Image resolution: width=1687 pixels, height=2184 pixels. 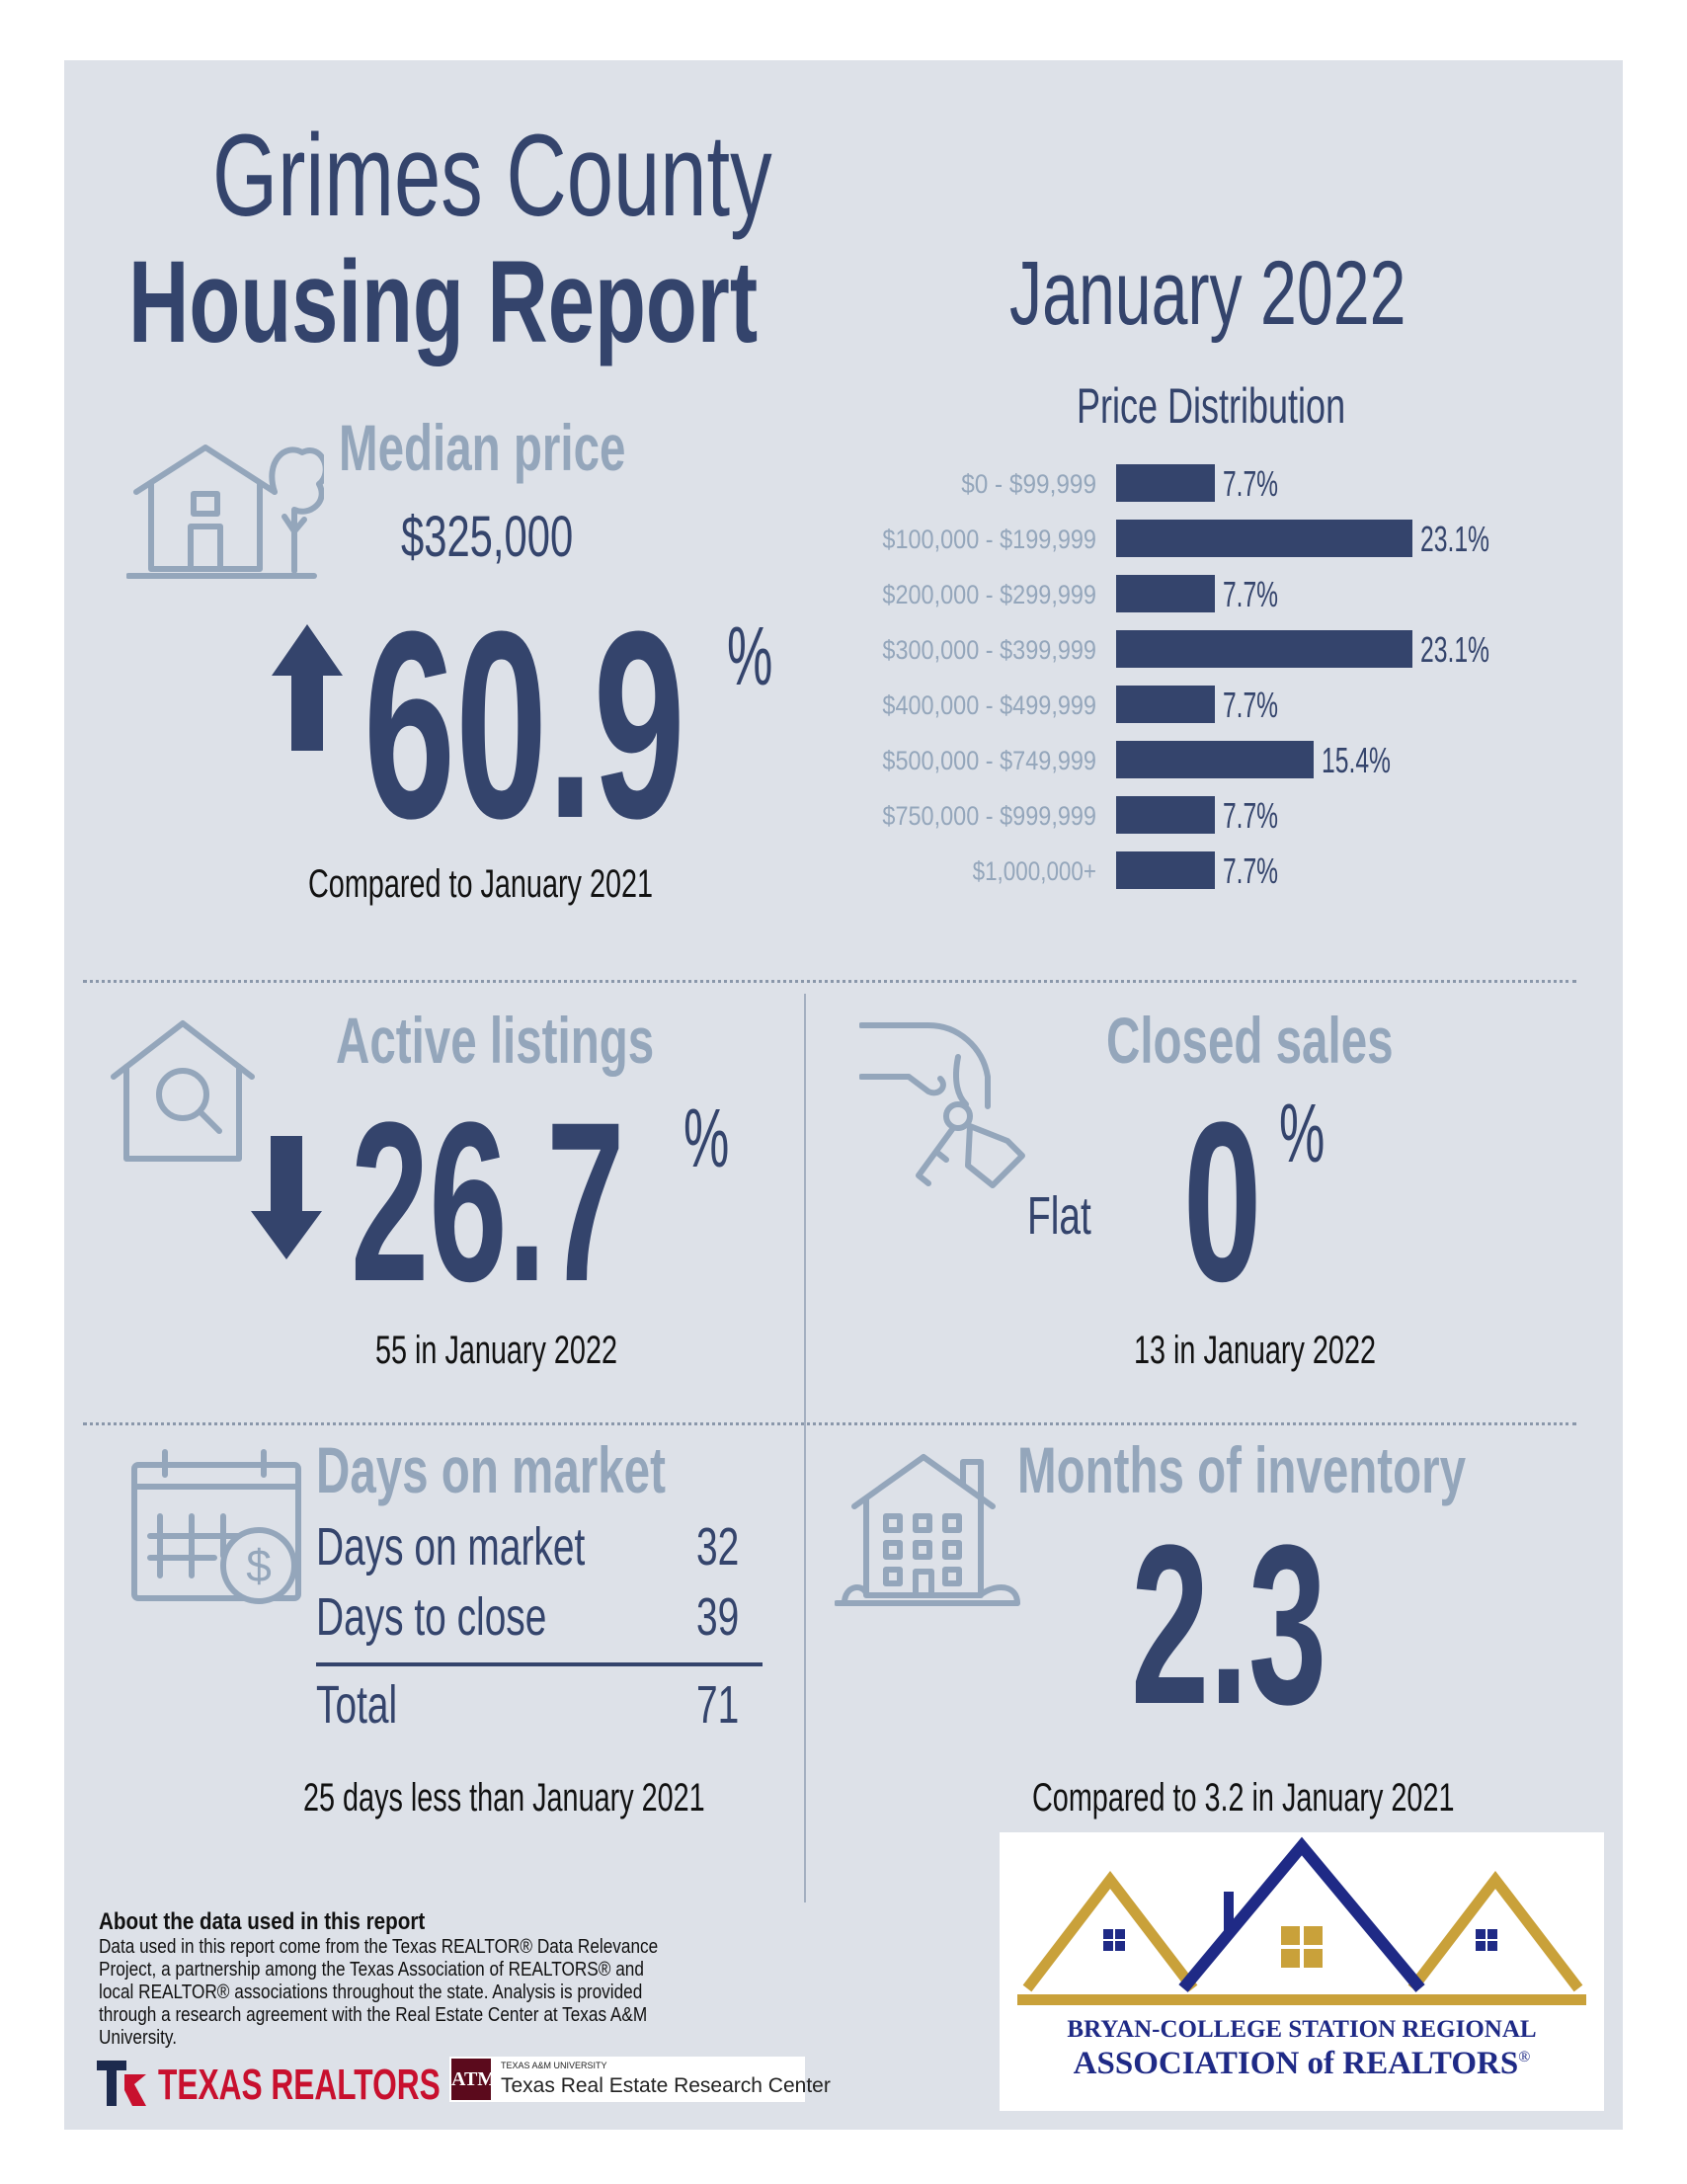 I want to click on median-price-caption: Compared to January 2021, so click(x=481, y=884).